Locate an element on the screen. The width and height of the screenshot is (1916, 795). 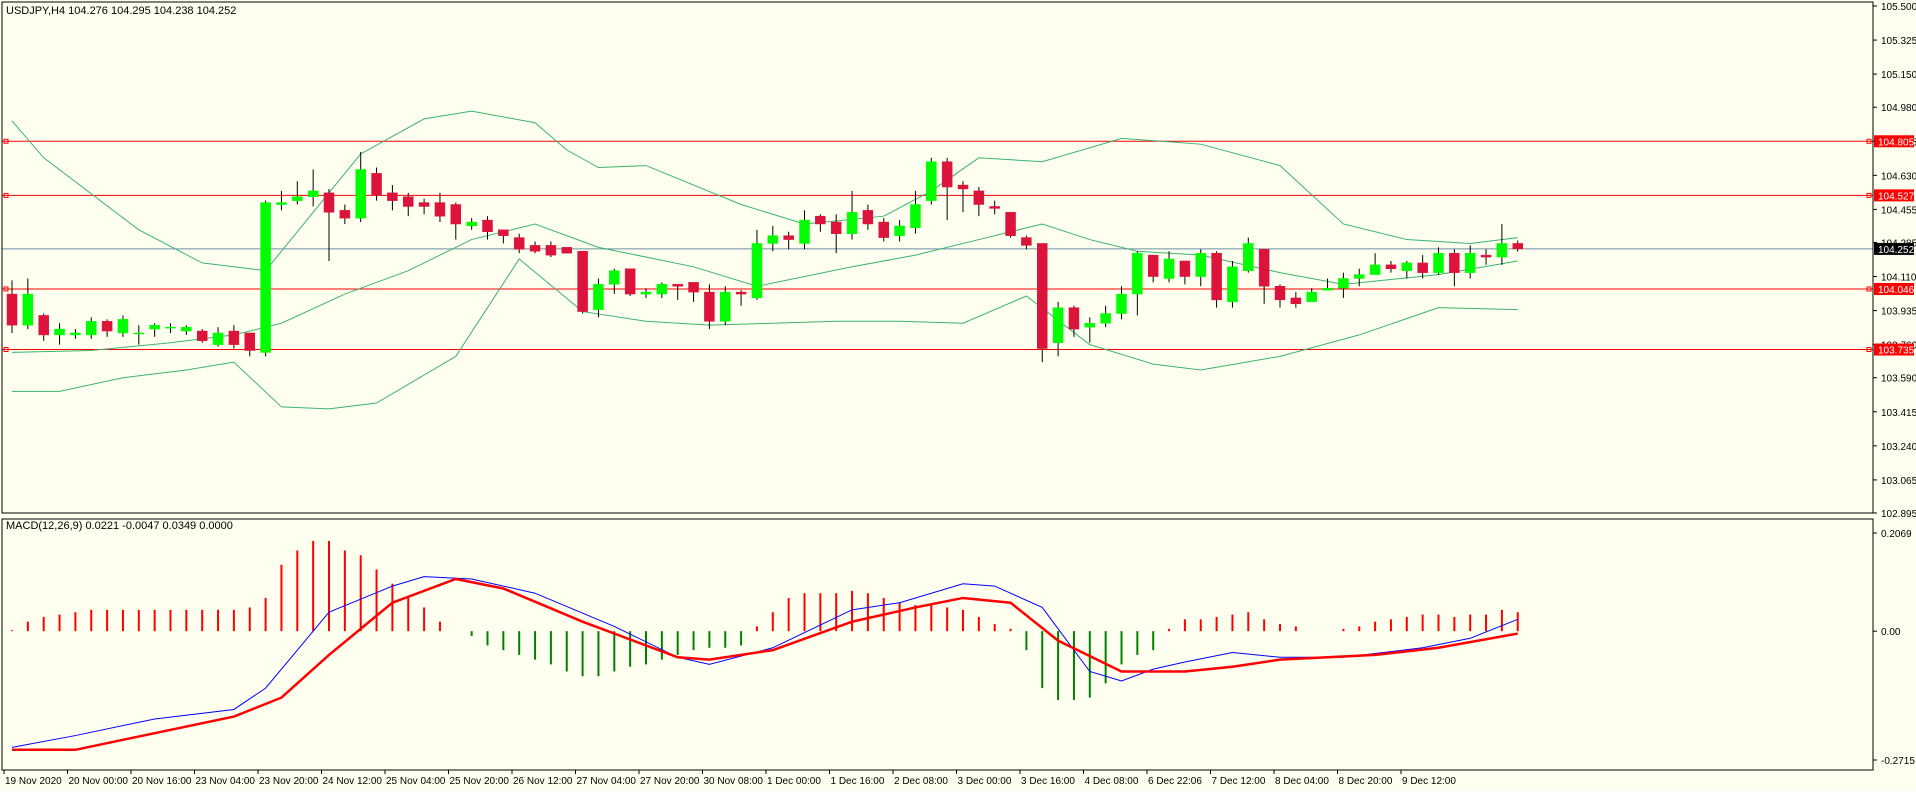
time-tick-label: 27 Nov 04:00 is located at coordinates (607, 781).